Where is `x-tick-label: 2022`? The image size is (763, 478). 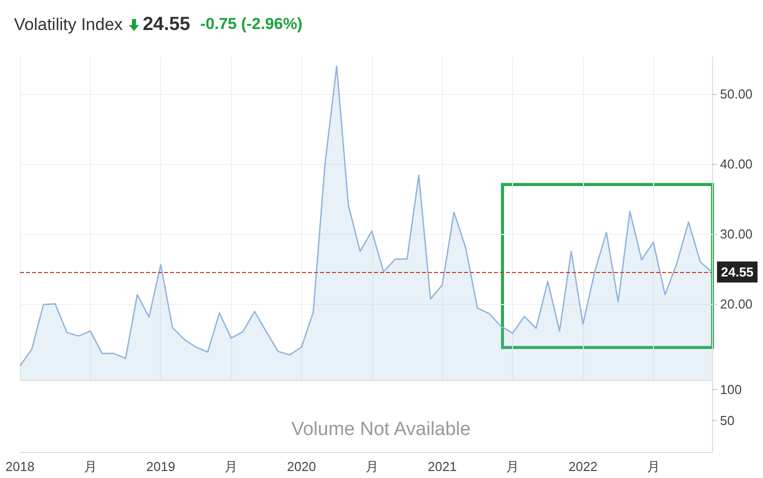
x-tick-label: 2022 is located at coordinates (583, 466).